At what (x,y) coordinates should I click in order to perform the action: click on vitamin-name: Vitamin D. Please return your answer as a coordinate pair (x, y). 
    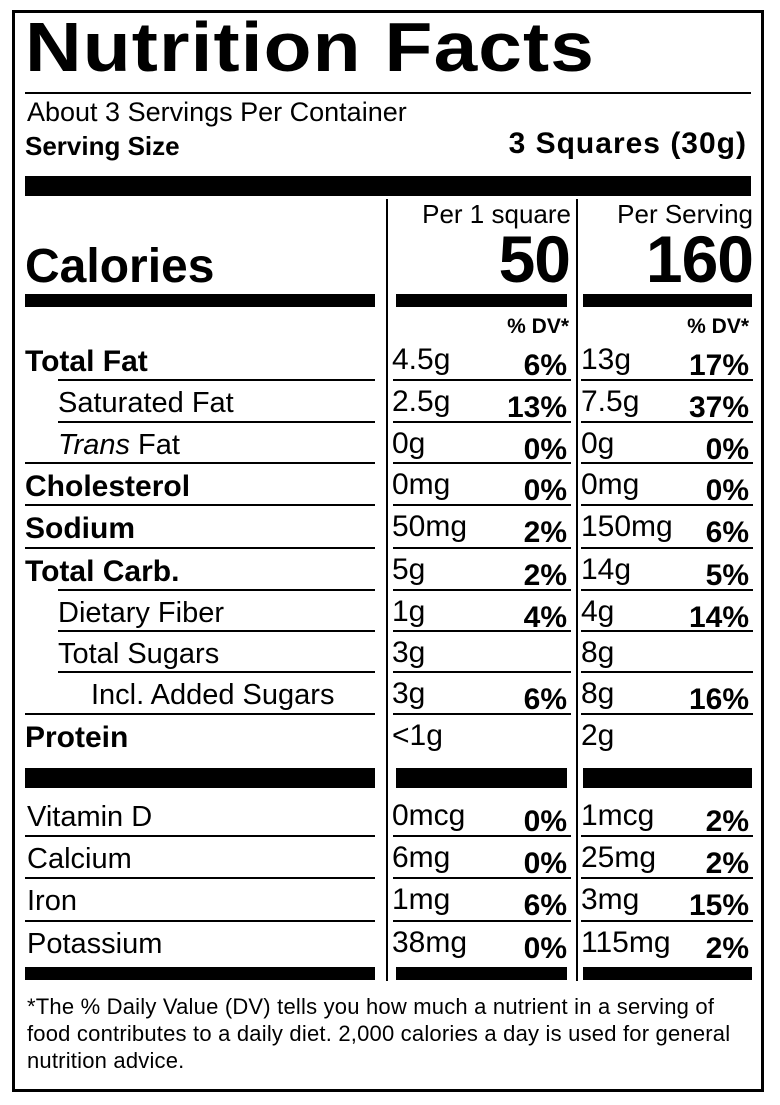
    Looking at the image, I should click on (90, 817).